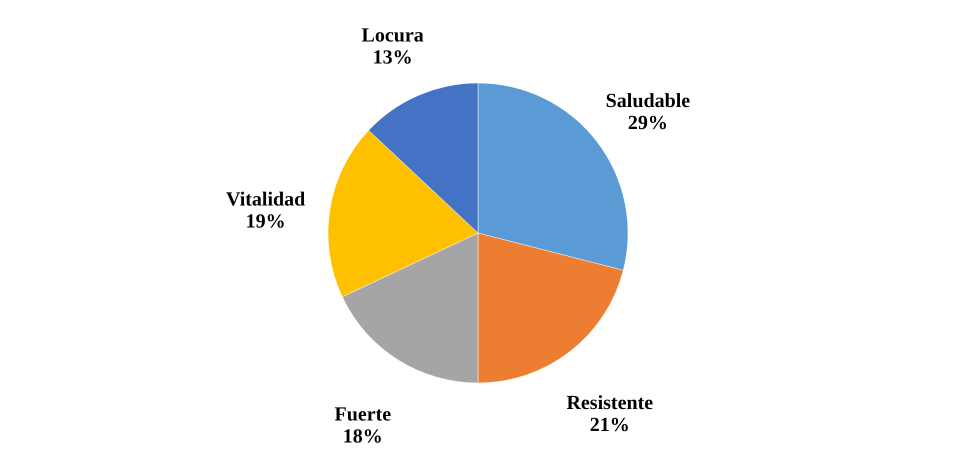 This screenshot has height=451, width=955. I want to click on data-label: 18%, so click(362, 437).